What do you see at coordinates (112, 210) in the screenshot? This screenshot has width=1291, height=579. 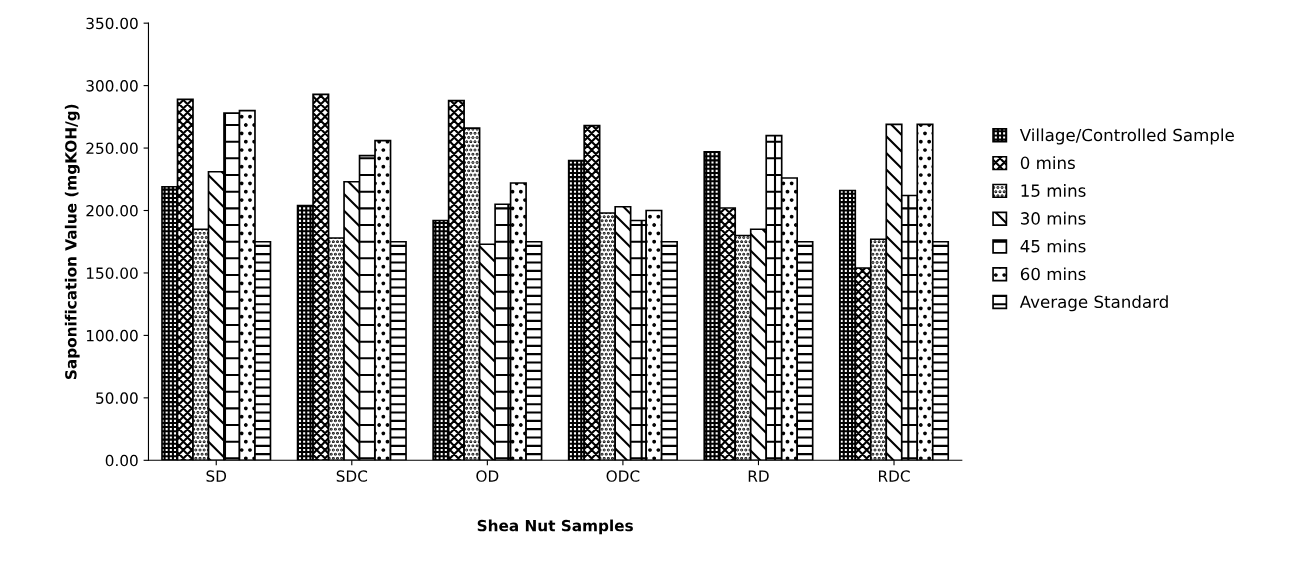 I see `y-tick-label: 200.00` at bounding box center [112, 210].